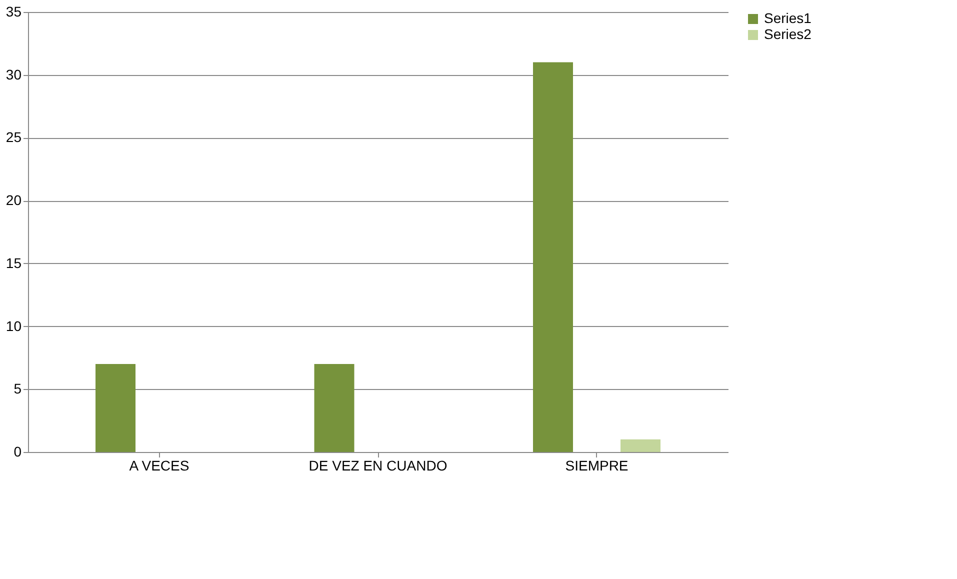 This screenshot has width=957, height=579. What do you see at coordinates (14, 262) in the screenshot?
I see `y-tick-label: 15` at bounding box center [14, 262].